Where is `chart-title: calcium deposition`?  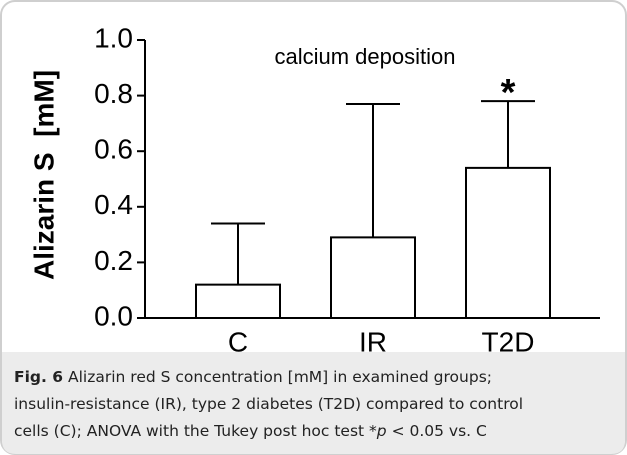
chart-title: calcium deposition is located at coordinates (365, 56).